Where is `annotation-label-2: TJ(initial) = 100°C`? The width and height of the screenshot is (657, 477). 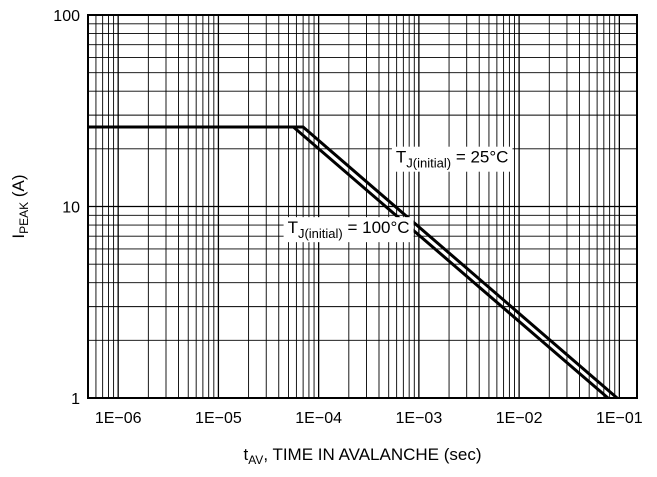 annotation-label-2: TJ(initial) = 100°C is located at coordinates (348, 230).